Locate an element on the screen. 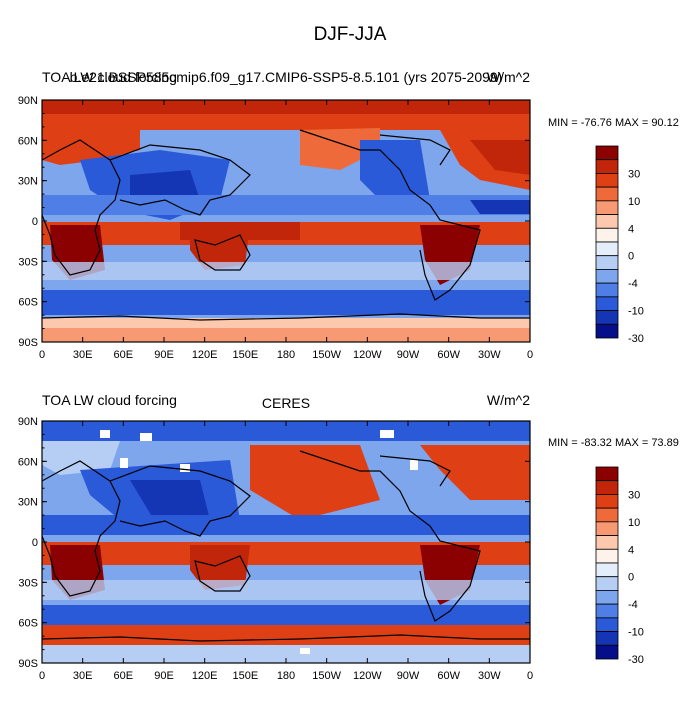 The width and height of the screenshot is (700, 705). lon-label: 180 is located at coordinates (286, 355).